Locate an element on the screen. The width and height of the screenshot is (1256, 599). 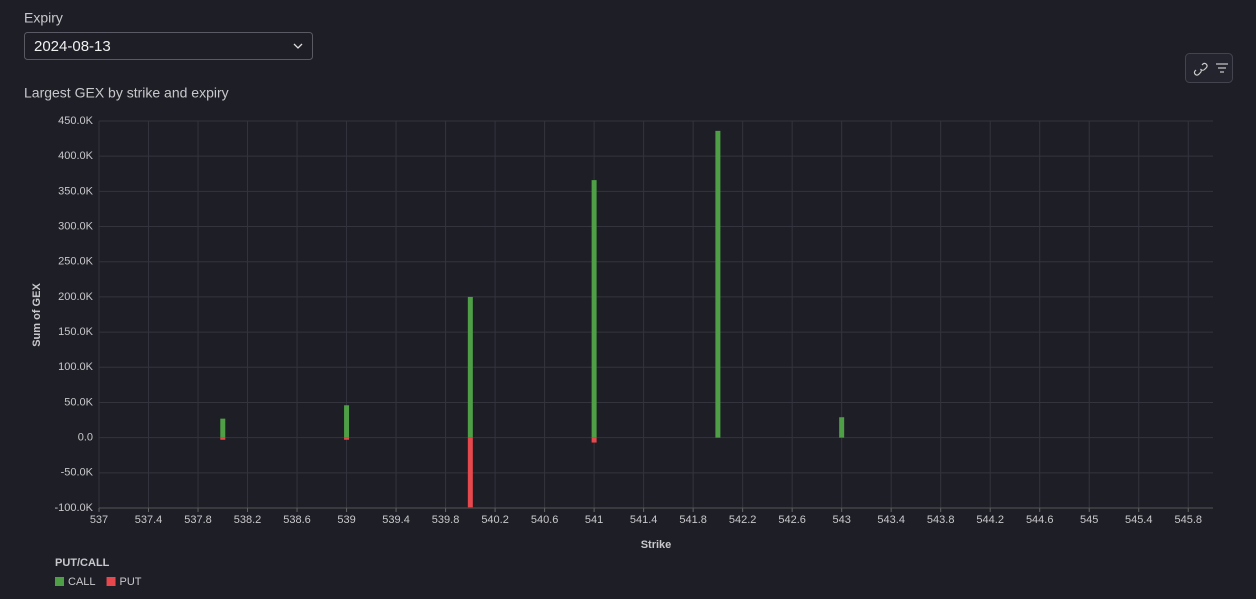
y-tick-label: 250.0K is located at coordinates (76, 262).